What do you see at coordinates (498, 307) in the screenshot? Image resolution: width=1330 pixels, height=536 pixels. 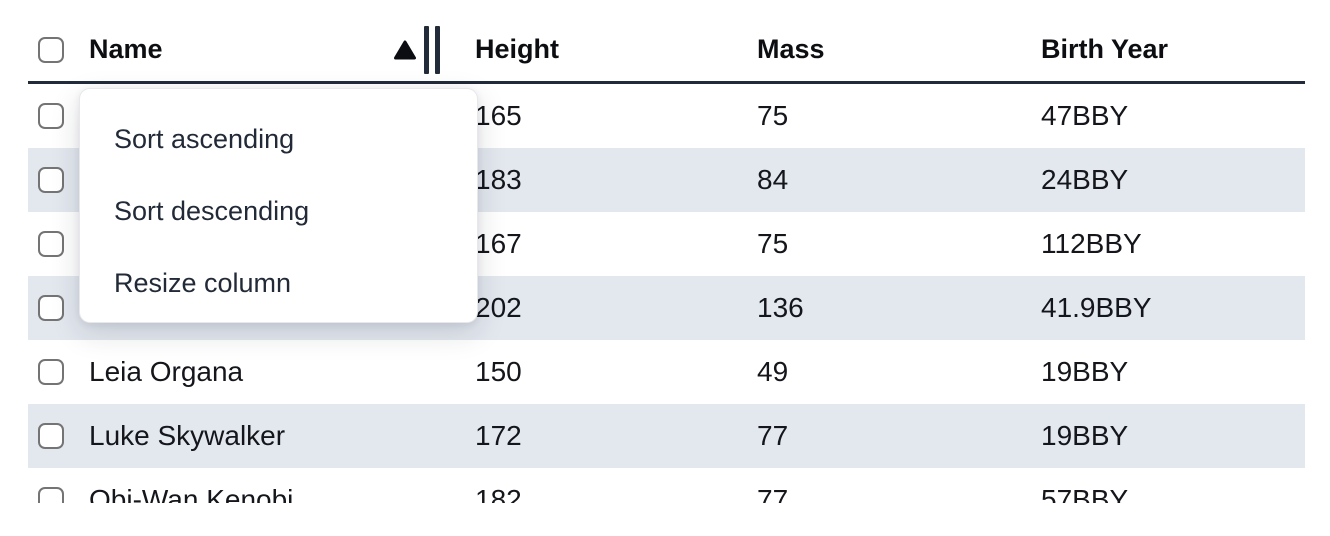 I see `cell-height: 202` at bounding box center [498, 307].